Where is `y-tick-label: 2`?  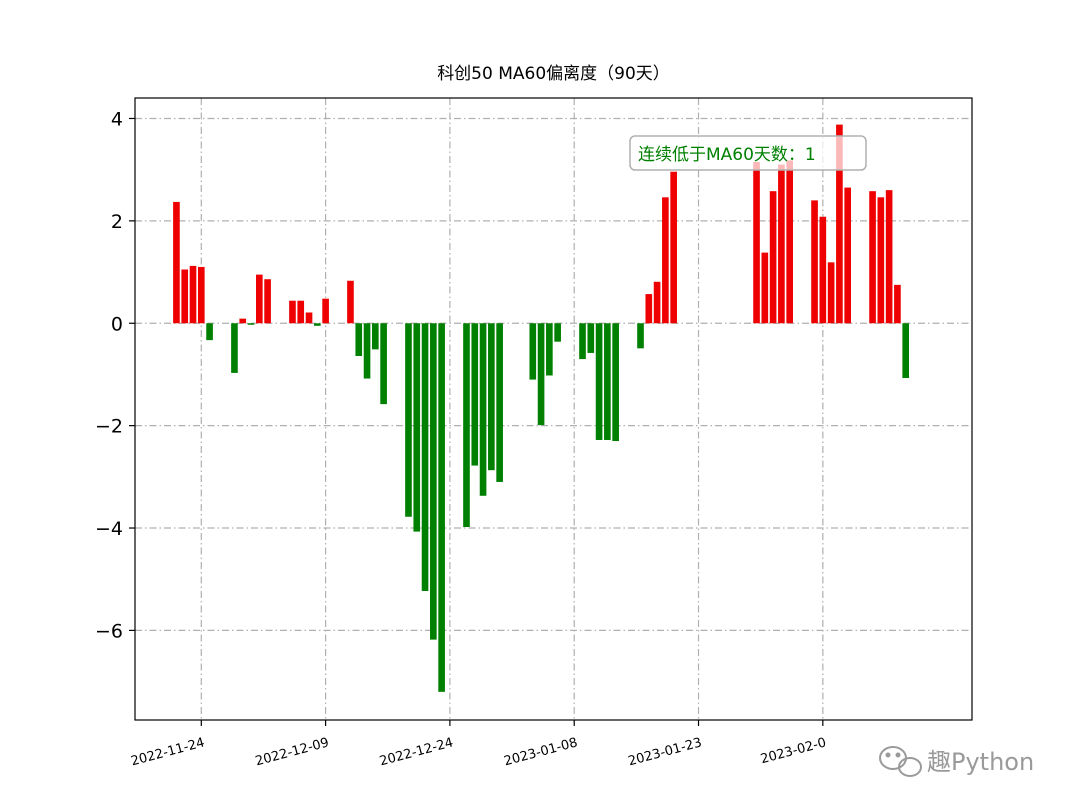
y-tick-label: 2 is located at coordinates (117, 222).